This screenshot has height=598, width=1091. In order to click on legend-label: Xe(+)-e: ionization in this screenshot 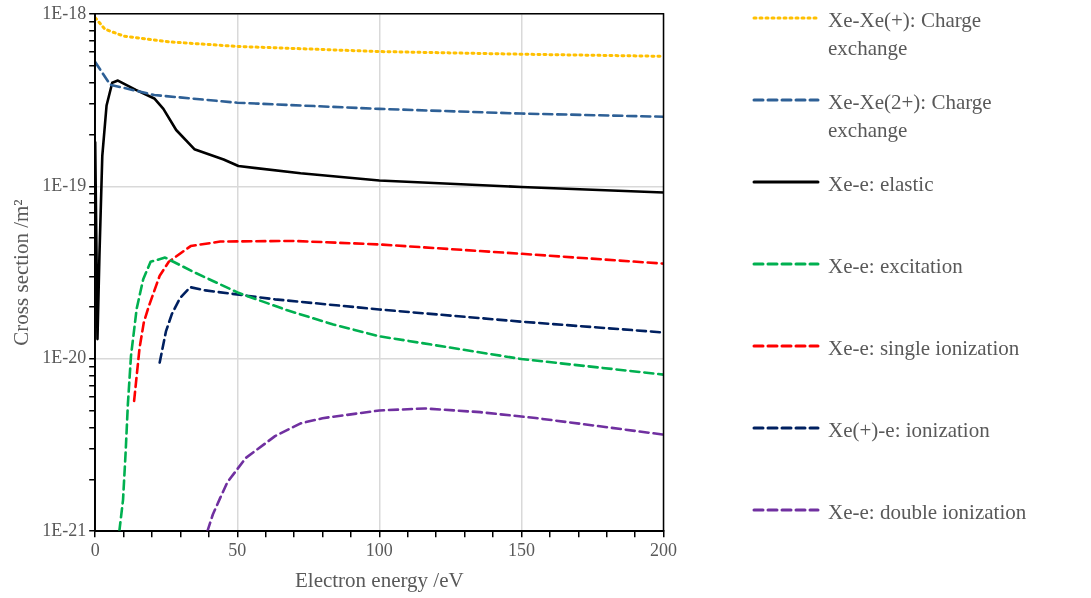, I will do `click(909, 430)`.